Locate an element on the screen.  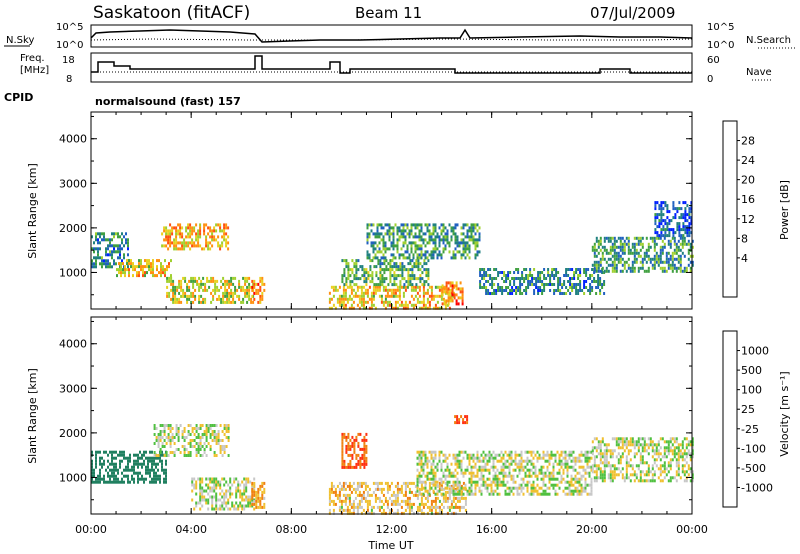
velocity-echo-region is located at coordinates (129, 467).